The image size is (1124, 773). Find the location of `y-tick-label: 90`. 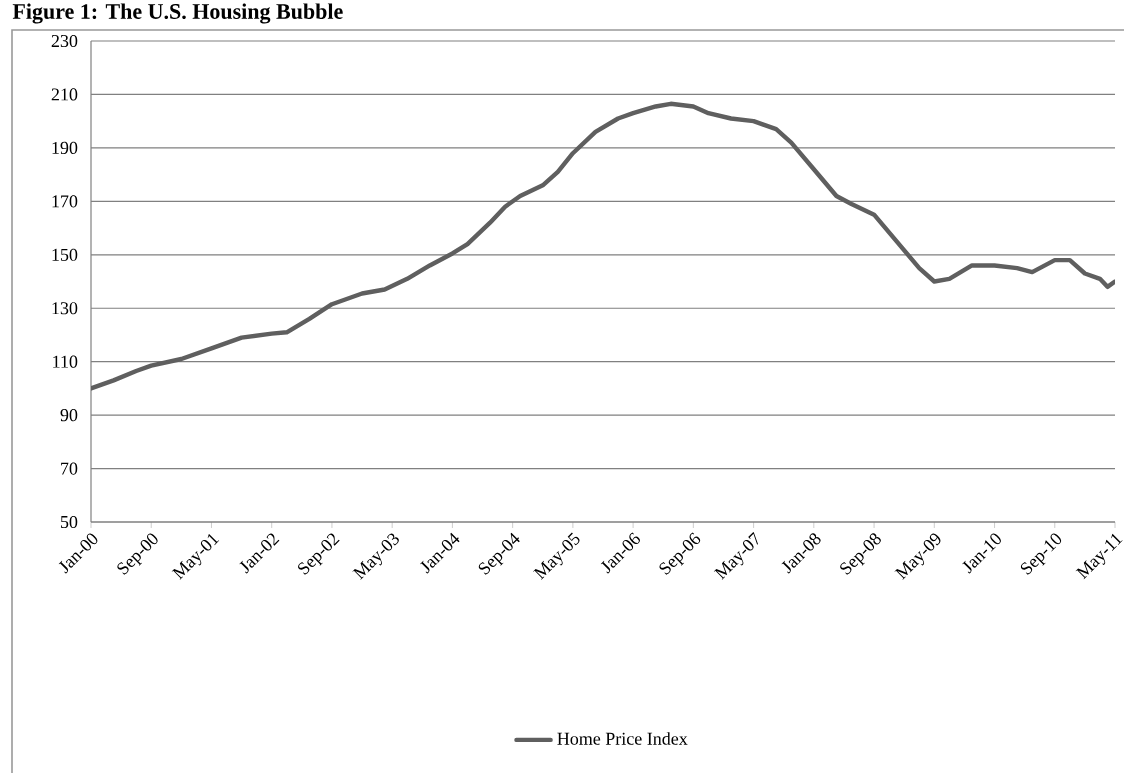

y-tick-label: 90 is located at coordinates (69, 415).